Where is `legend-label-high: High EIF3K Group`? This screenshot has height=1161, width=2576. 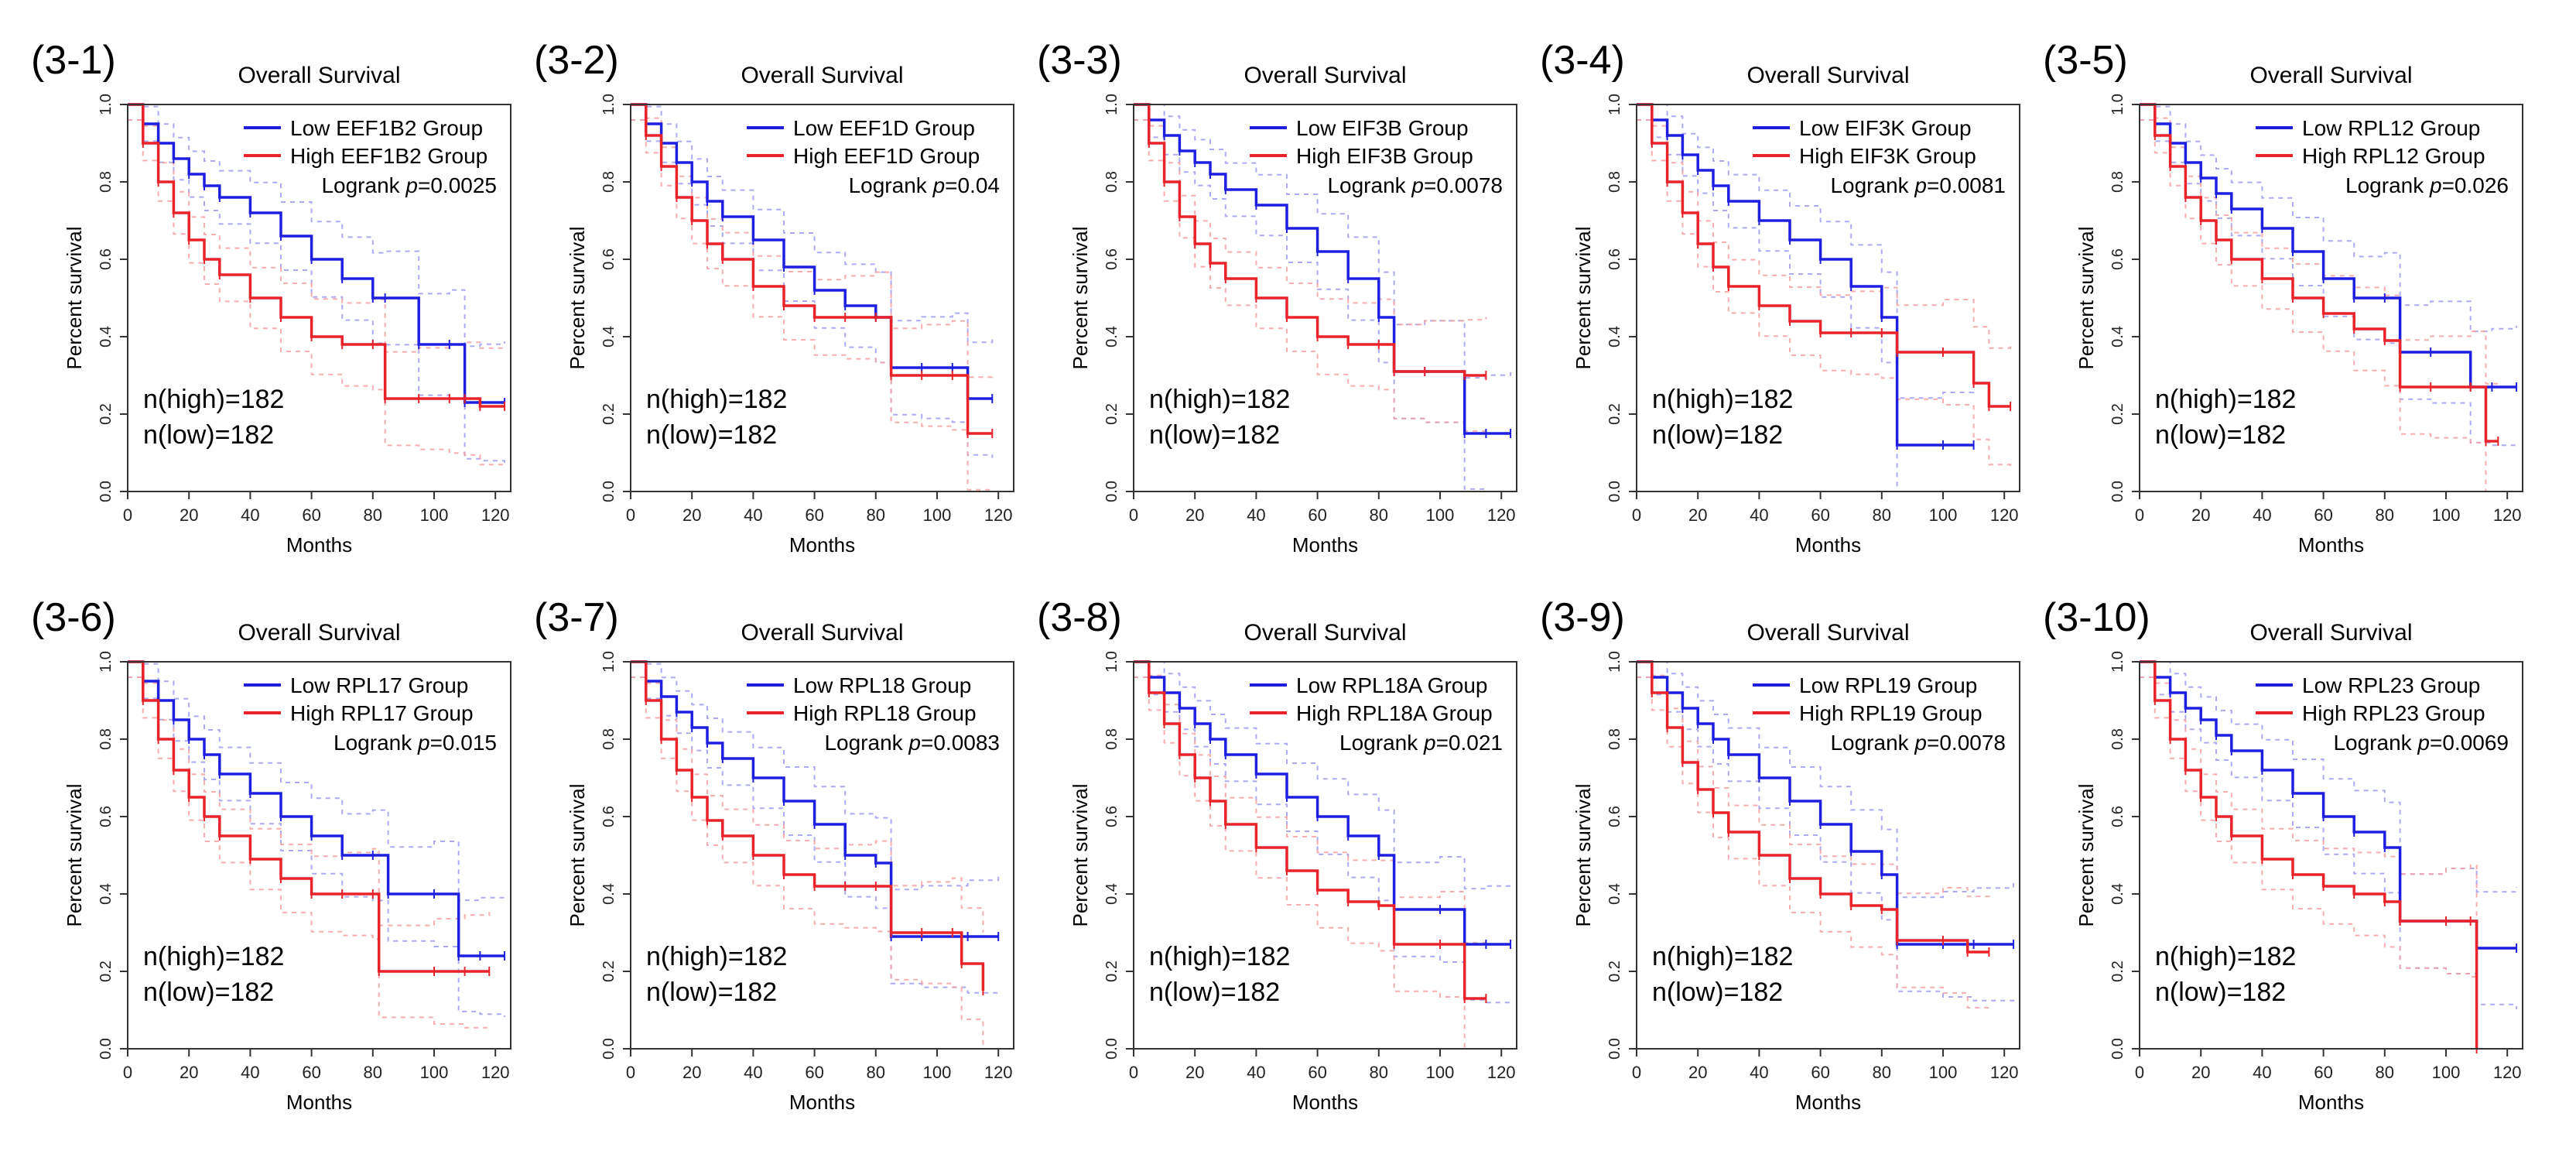
legend-label-high: High EIF3K Group is located at coordinates (1887, 156).